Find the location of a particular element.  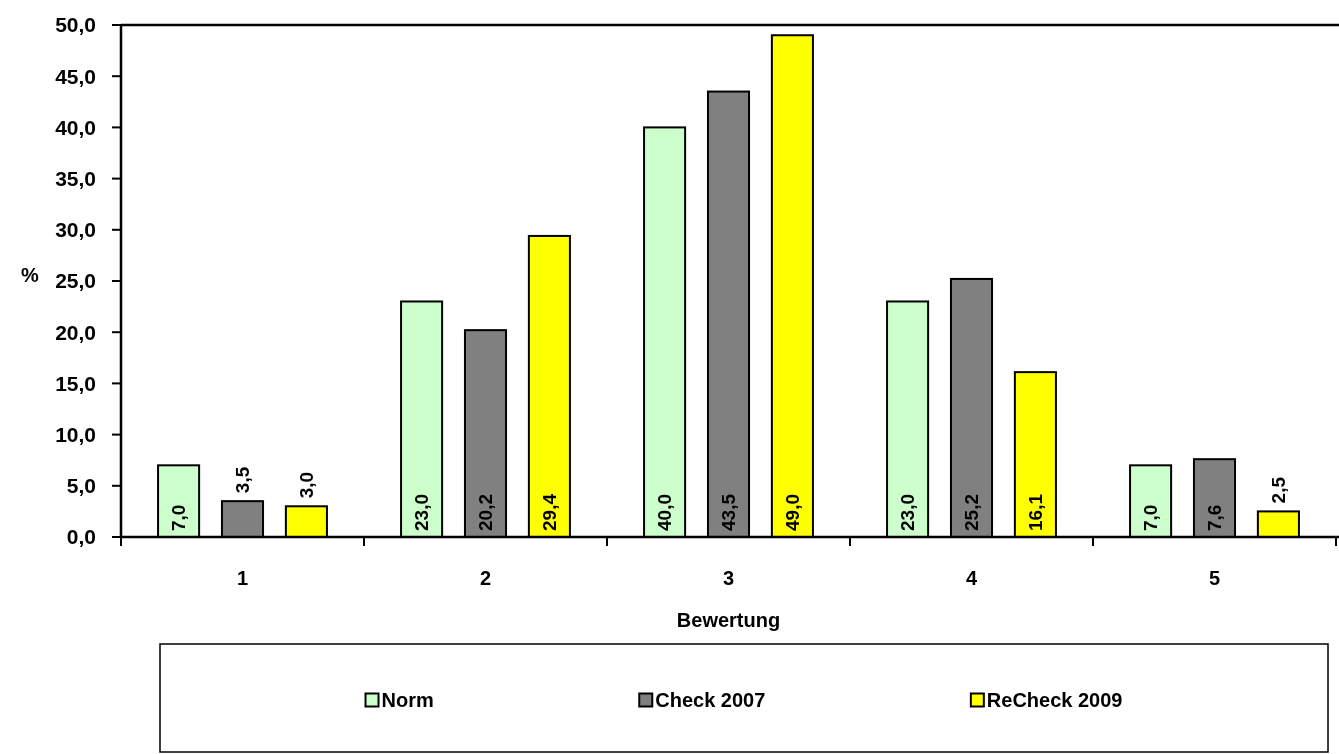

data-label: 2,5 is located at coordinates (1279, 490).